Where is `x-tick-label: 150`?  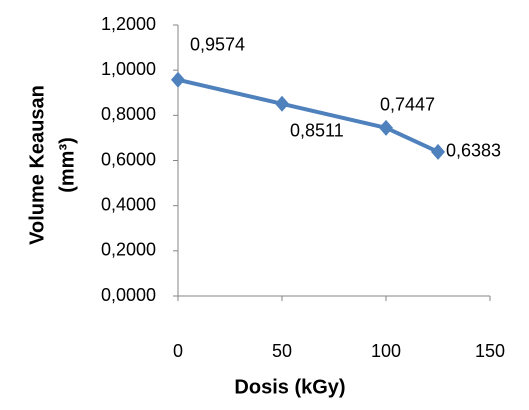
x-tick-label: 150 is located at coordinates (490, 351).